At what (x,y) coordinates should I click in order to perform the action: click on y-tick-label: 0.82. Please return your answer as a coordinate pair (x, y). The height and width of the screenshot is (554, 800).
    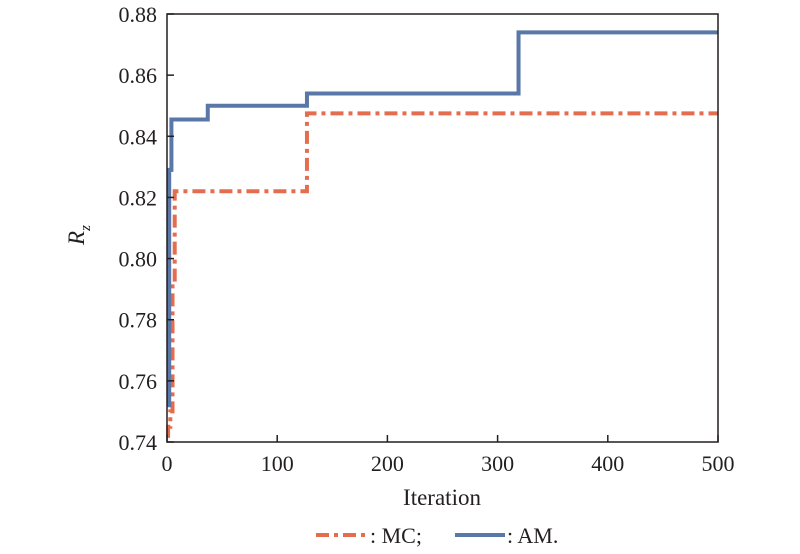
    Looking at the image, I should click on (138, 197).